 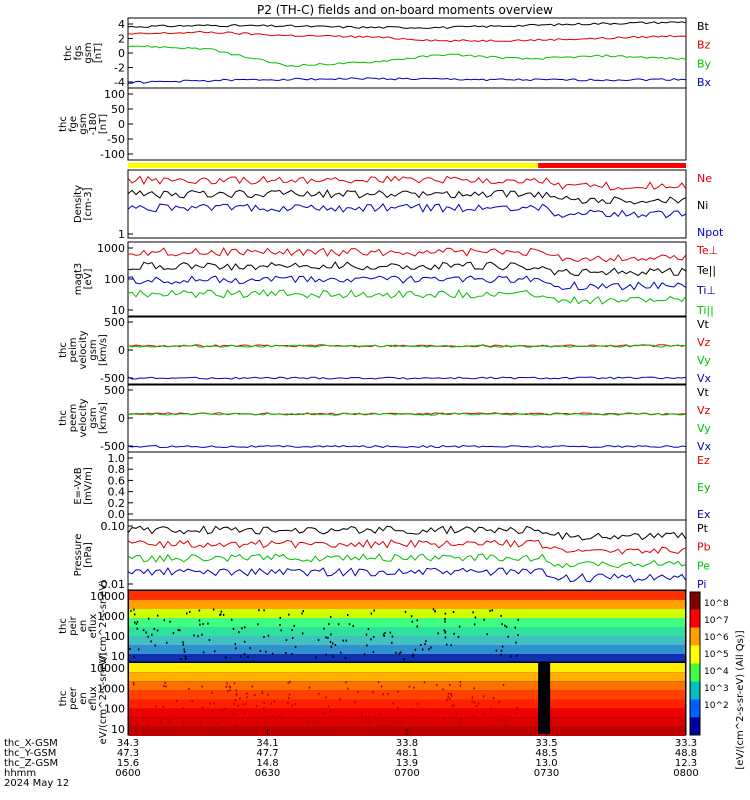 I want to click on y-axis-label-line: [mV/m], so click(x=88, y=486).